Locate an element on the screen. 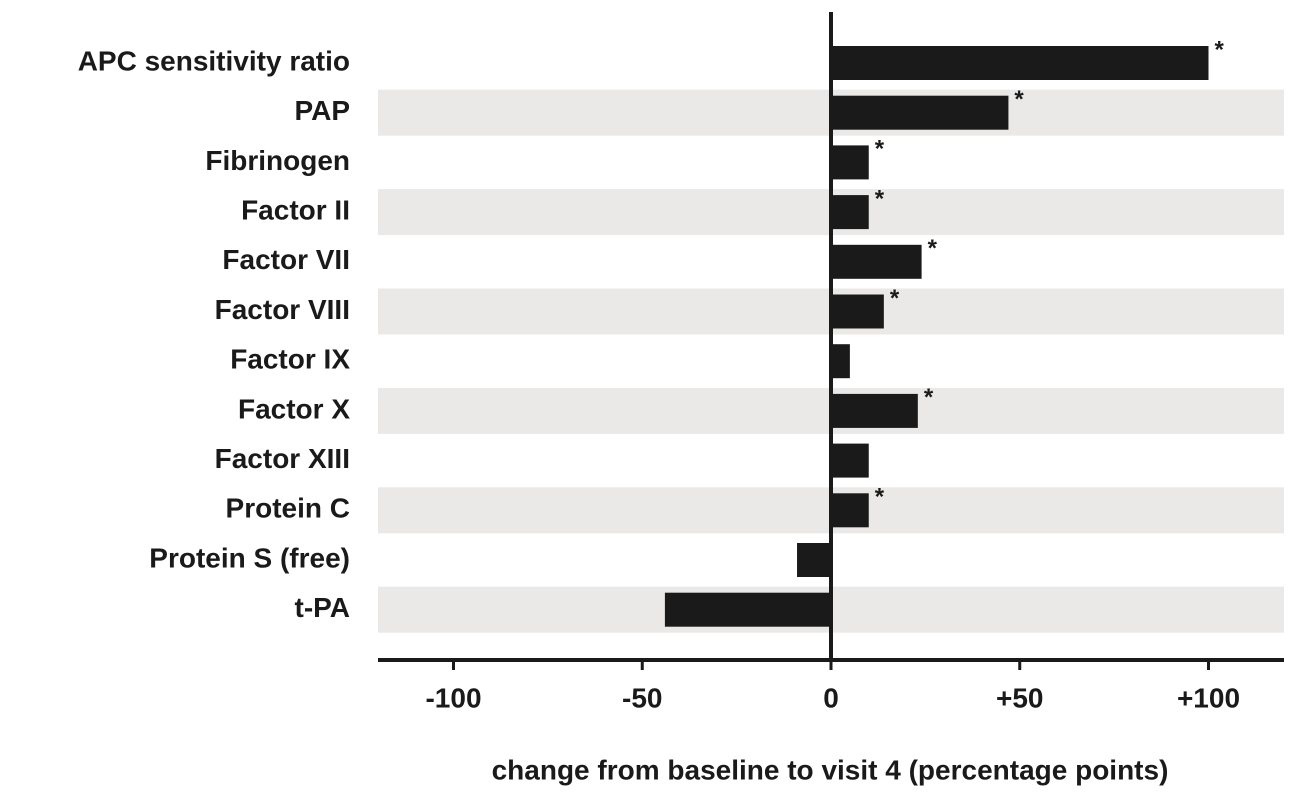 This screenshot has height=798, width=1293. x-tick-label: -50 is located at coordinates (642, 697).